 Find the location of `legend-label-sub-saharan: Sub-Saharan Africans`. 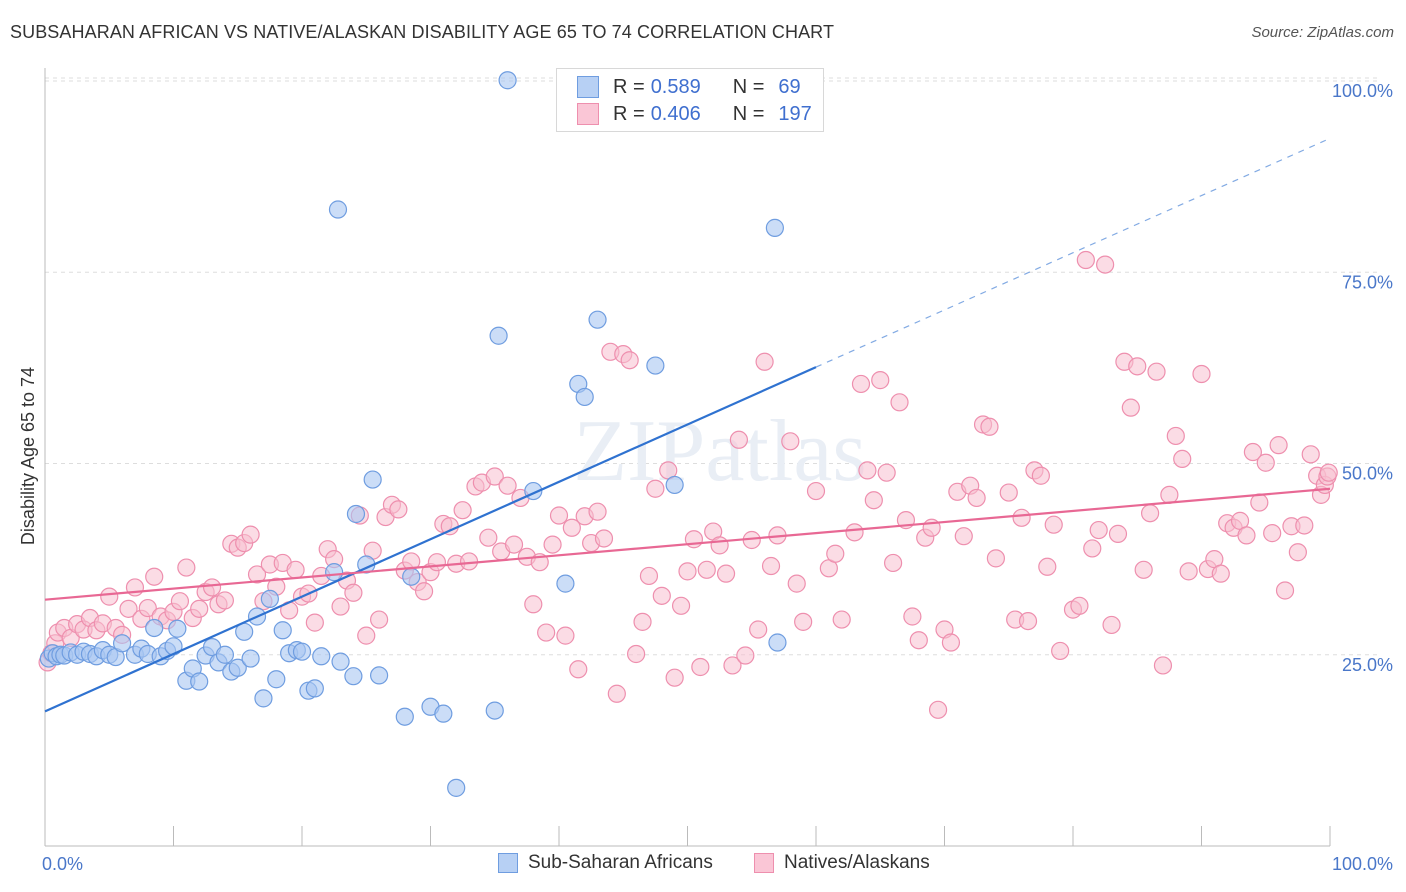

legend-label-sub-saharan: Sub-Saharan Africans is located at coordinates (620, 862).